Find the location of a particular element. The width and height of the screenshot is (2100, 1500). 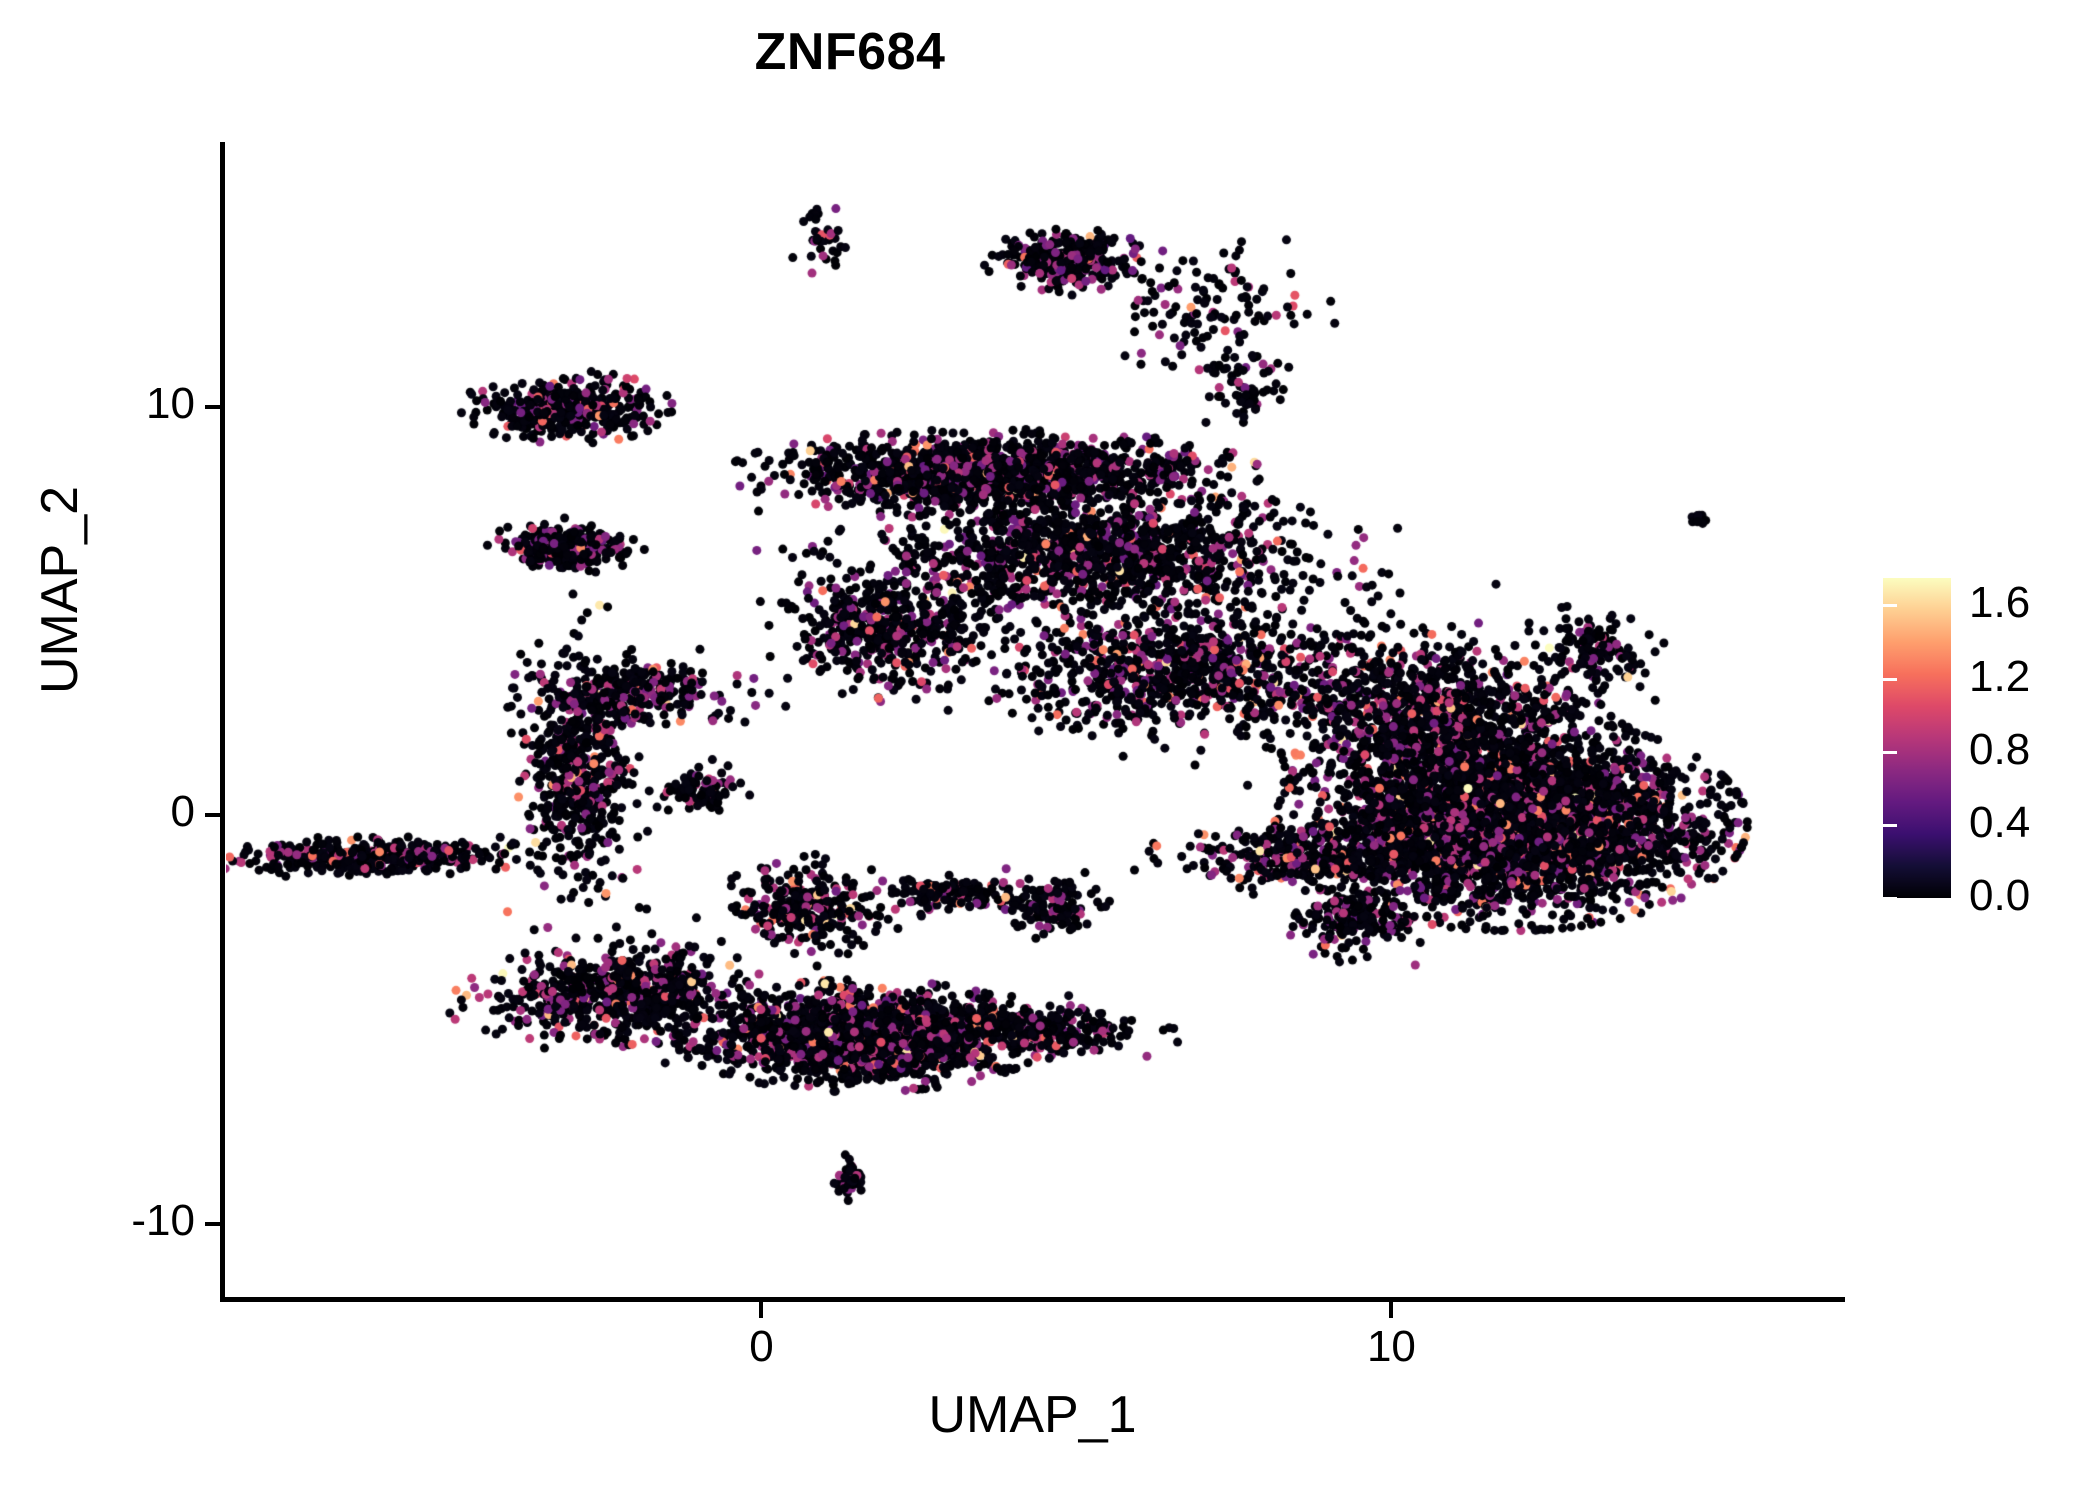

page-title: ZNF684 is located at coordinates (850, 52).